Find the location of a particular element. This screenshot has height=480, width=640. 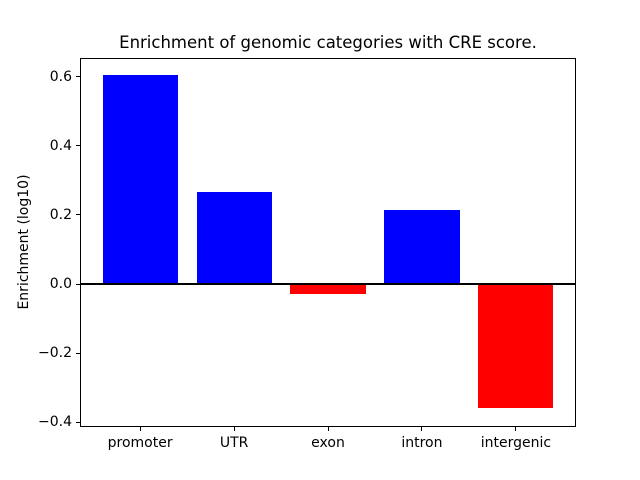

bar-exon is located at coordinates (328, 289).